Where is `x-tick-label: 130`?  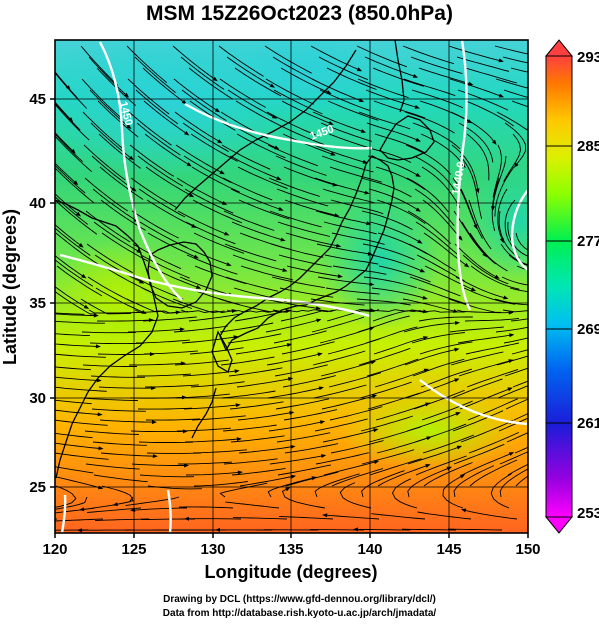
x-tick-label: 130 is located at coordinates (212, 549).